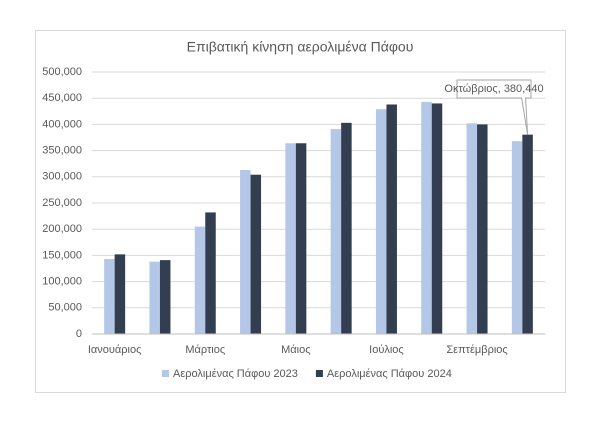 This screenshot has width=600, height=421. What do you see at coordinates (62, 203) in the screenshot?
I see `y-tick-label: 250,000` at bounding box center [62, 203].